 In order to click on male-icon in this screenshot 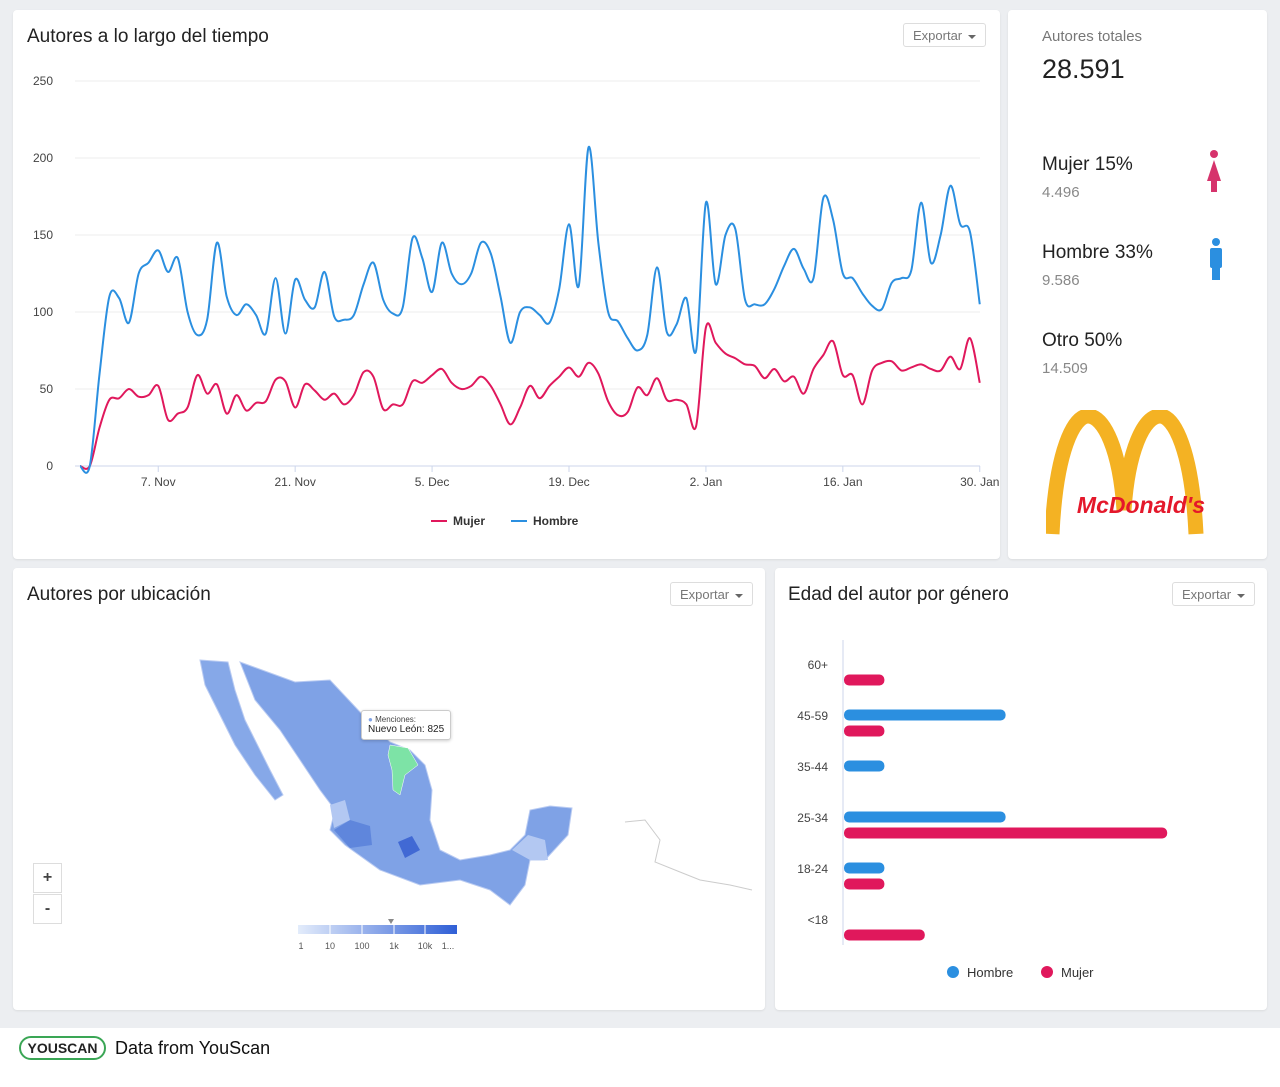, I will do `click(1216, 259)`.